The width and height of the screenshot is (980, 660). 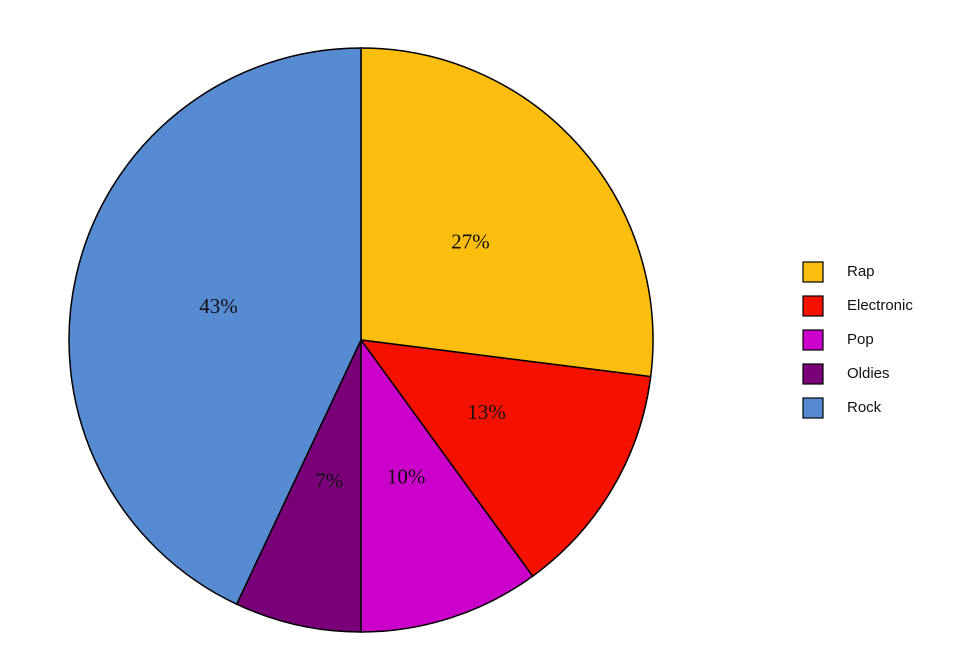 I want to click on legend-label: Pop, so click(x=860, y=339).